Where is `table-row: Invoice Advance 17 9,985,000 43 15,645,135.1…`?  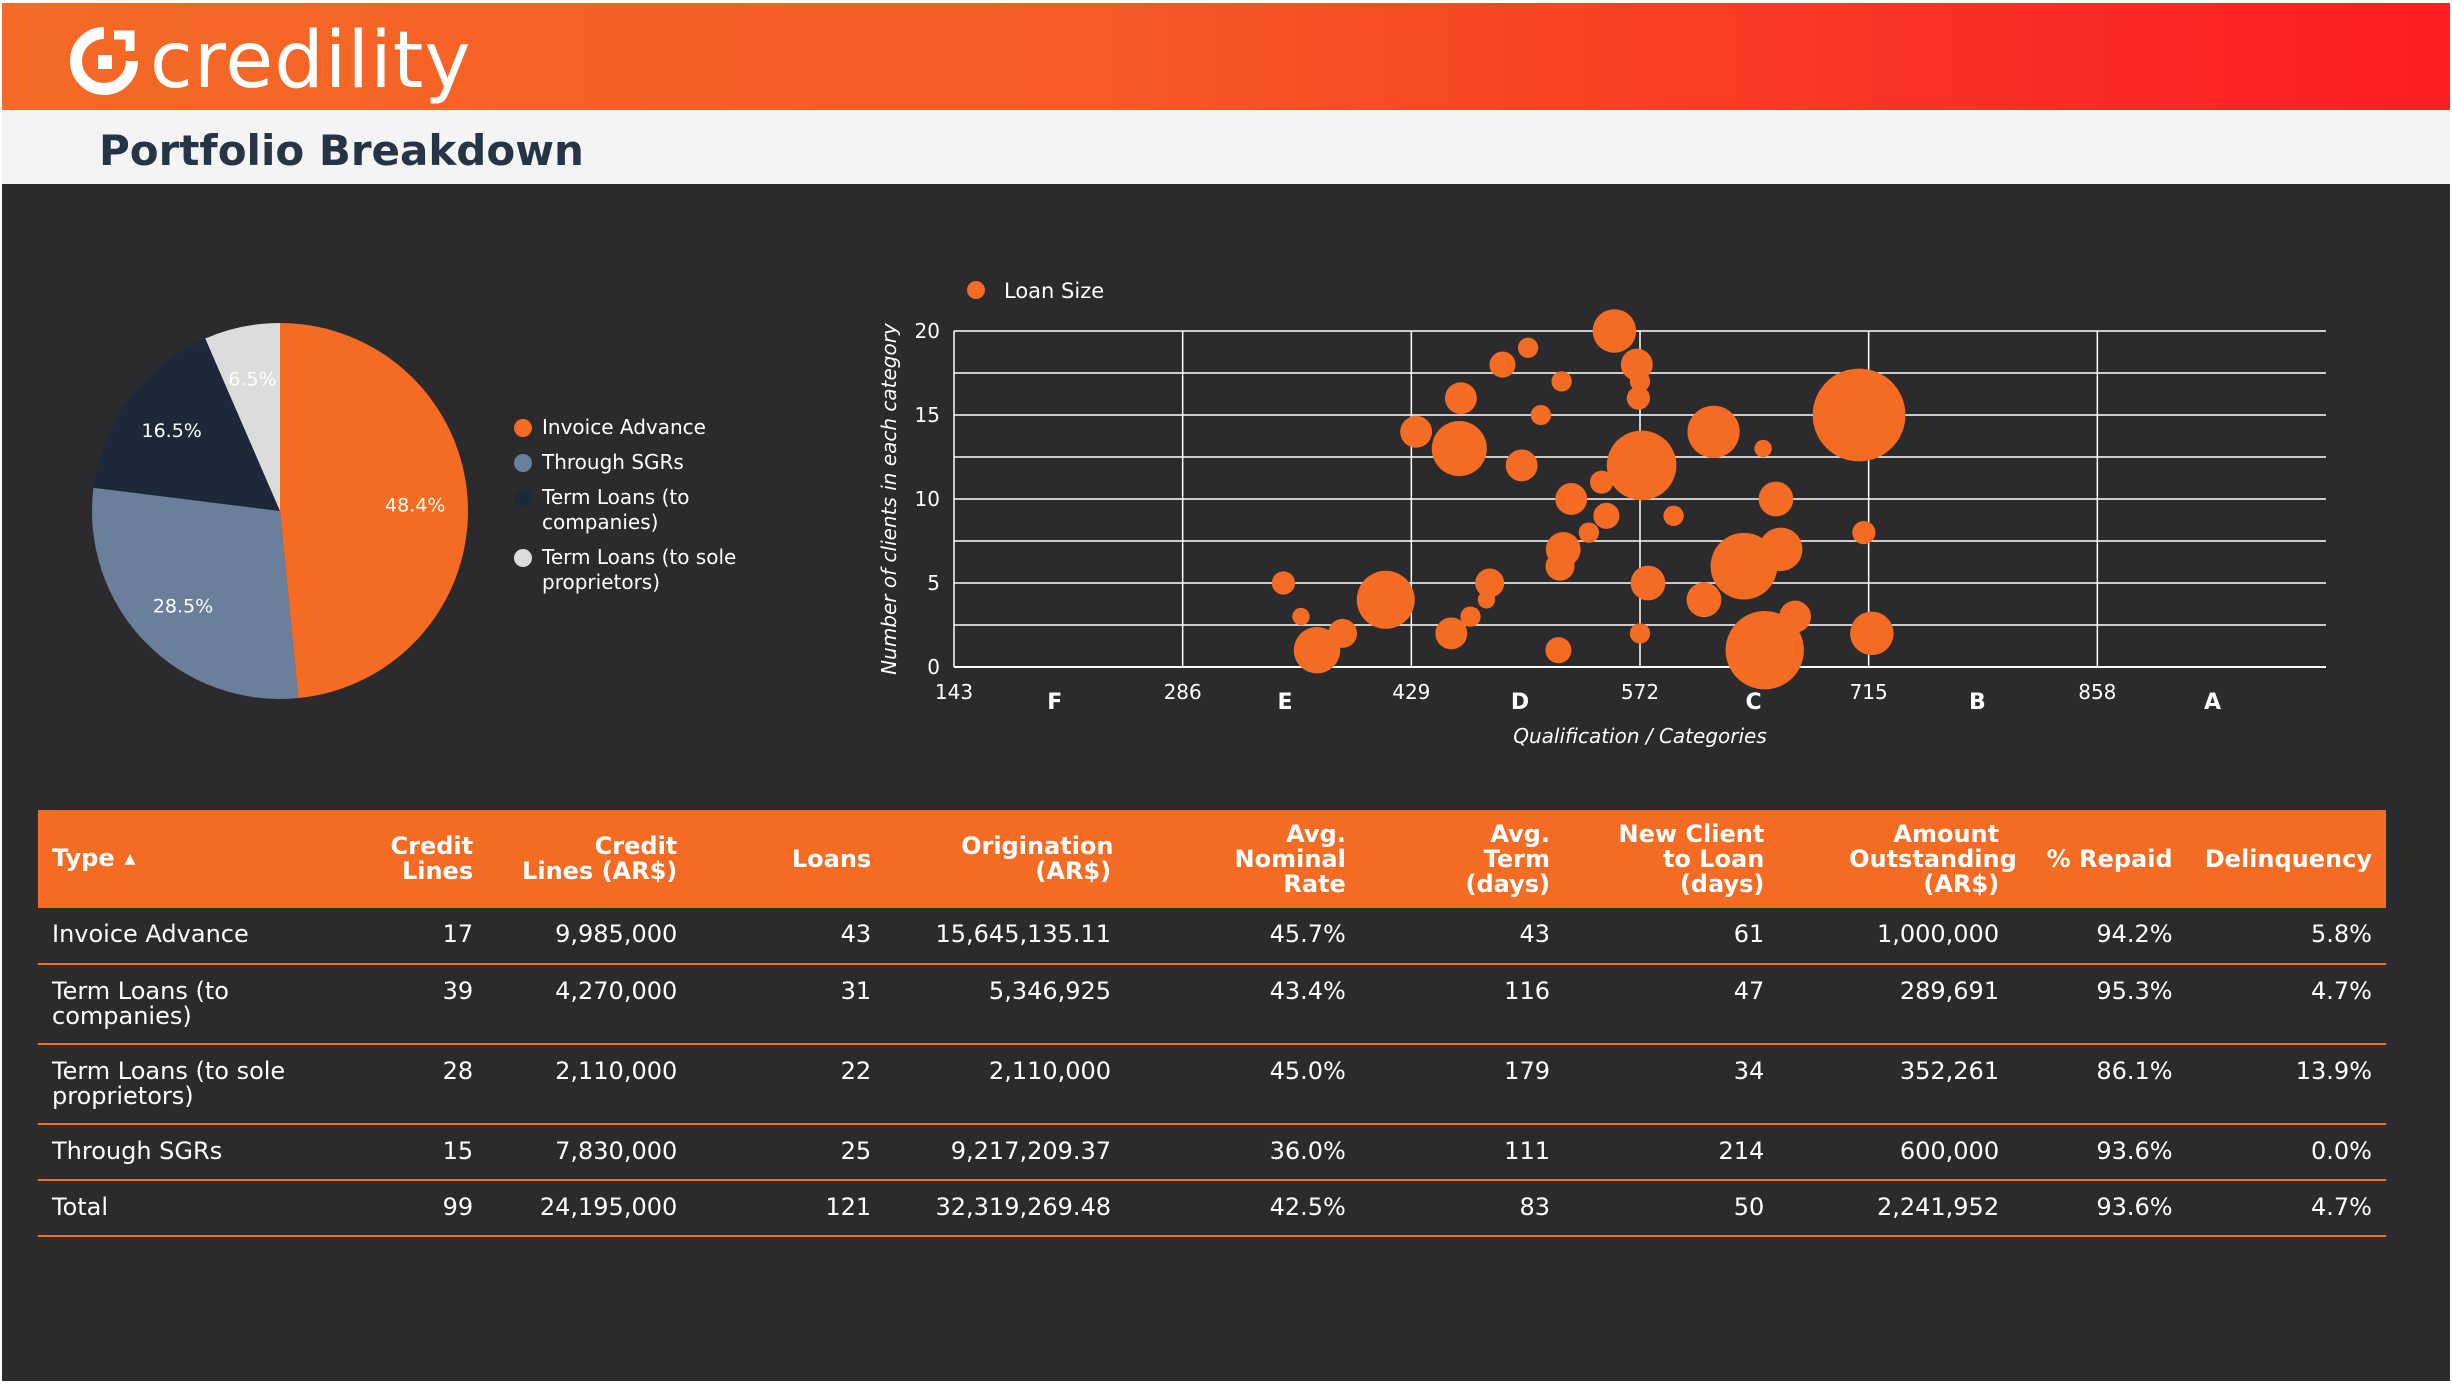
table-row: Invoice Advance 17 9,985,000 43 15,645,135.1… is located at coordinates (1212, 936).